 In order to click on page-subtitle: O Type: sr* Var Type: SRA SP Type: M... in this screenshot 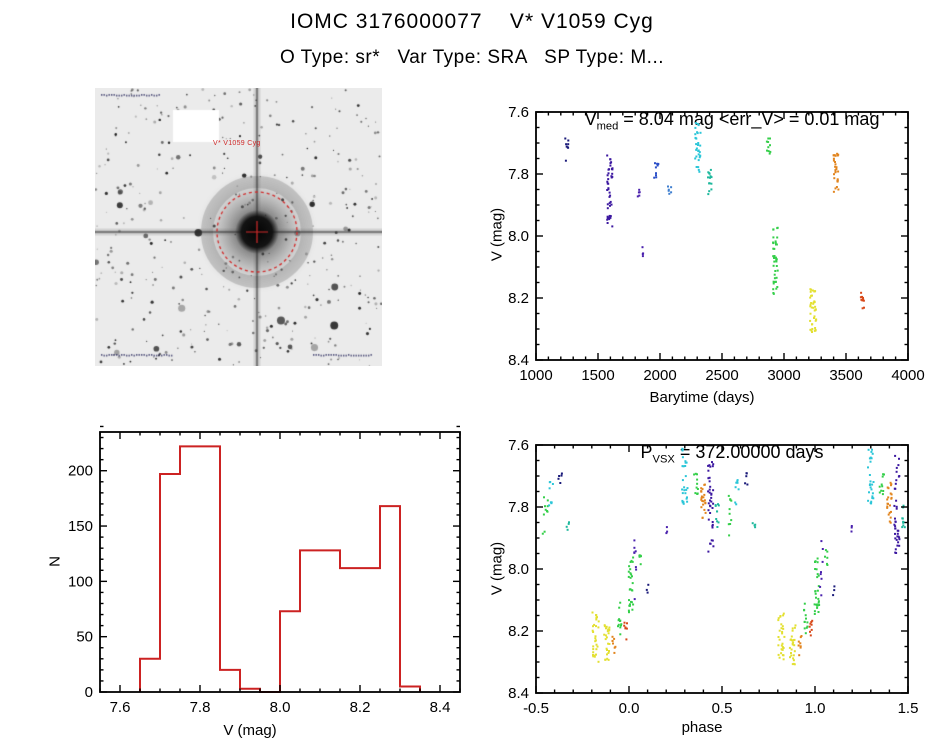, I will do `click(472, 57)`.